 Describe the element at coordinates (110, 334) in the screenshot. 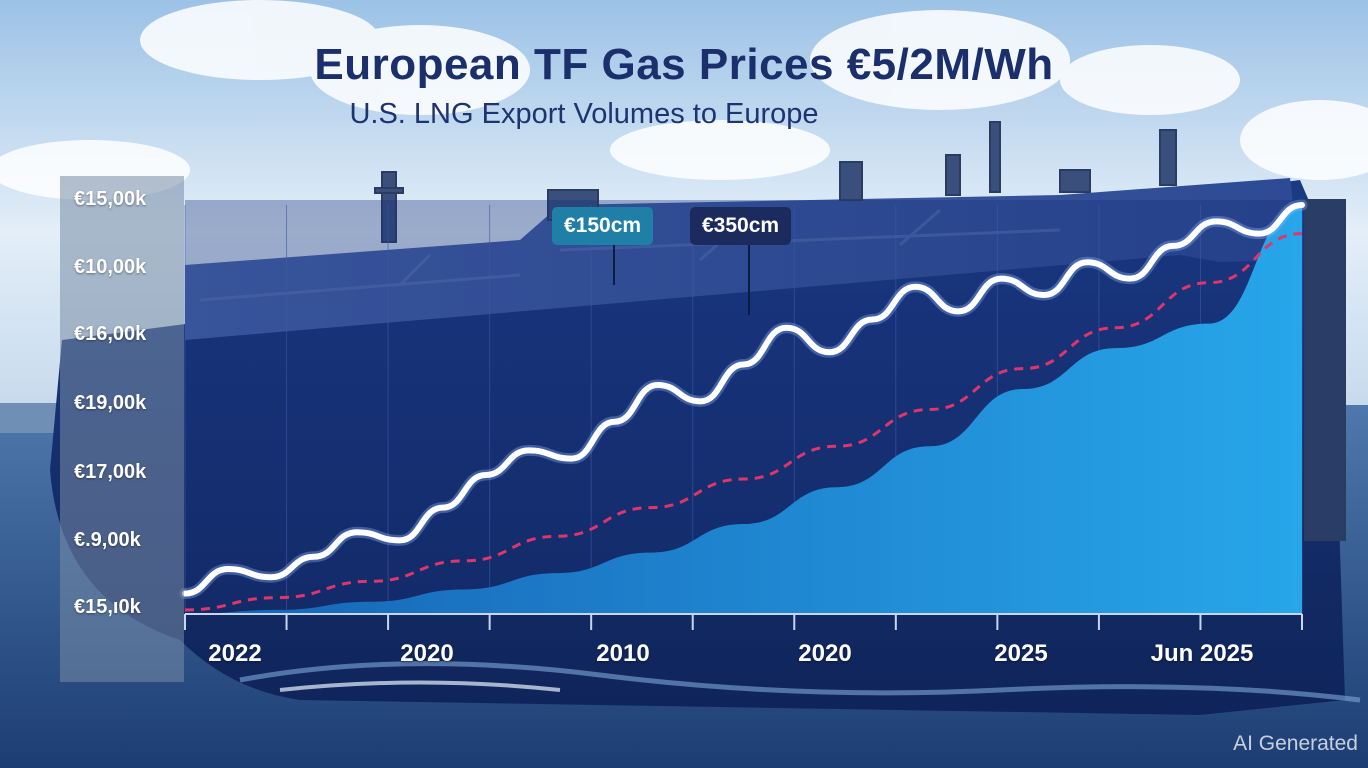

I see `y-tick-label: €16,00k` at that location.